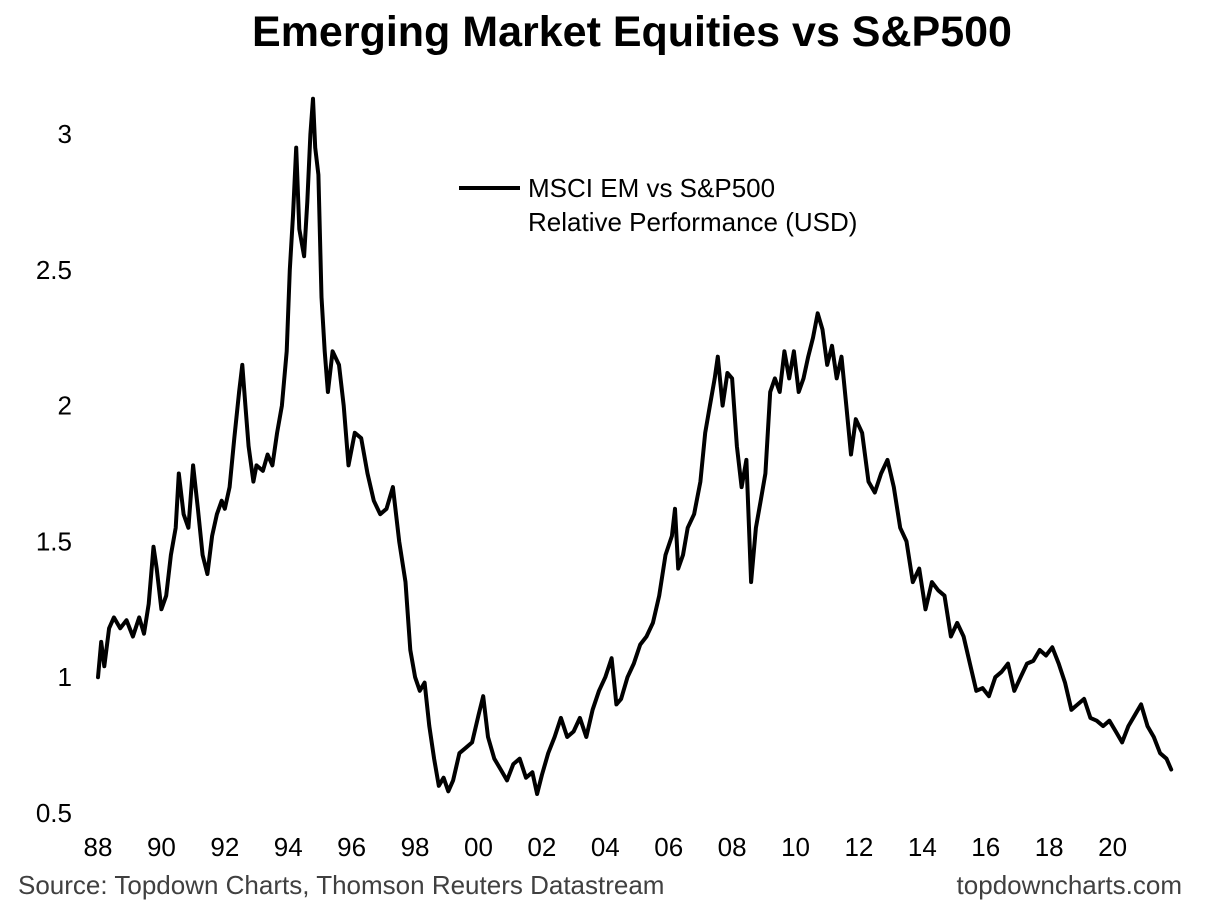 The height and width of the screenshot is (914, 1218). Describe the element at coordinates (98, 847) in the screenshot. I see `x-tick-label: 88` at that location.